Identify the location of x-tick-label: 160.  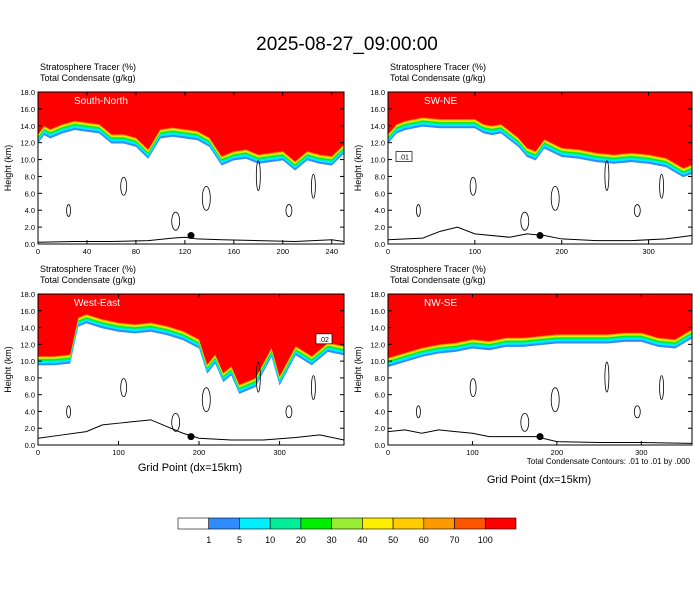
(234, 251).